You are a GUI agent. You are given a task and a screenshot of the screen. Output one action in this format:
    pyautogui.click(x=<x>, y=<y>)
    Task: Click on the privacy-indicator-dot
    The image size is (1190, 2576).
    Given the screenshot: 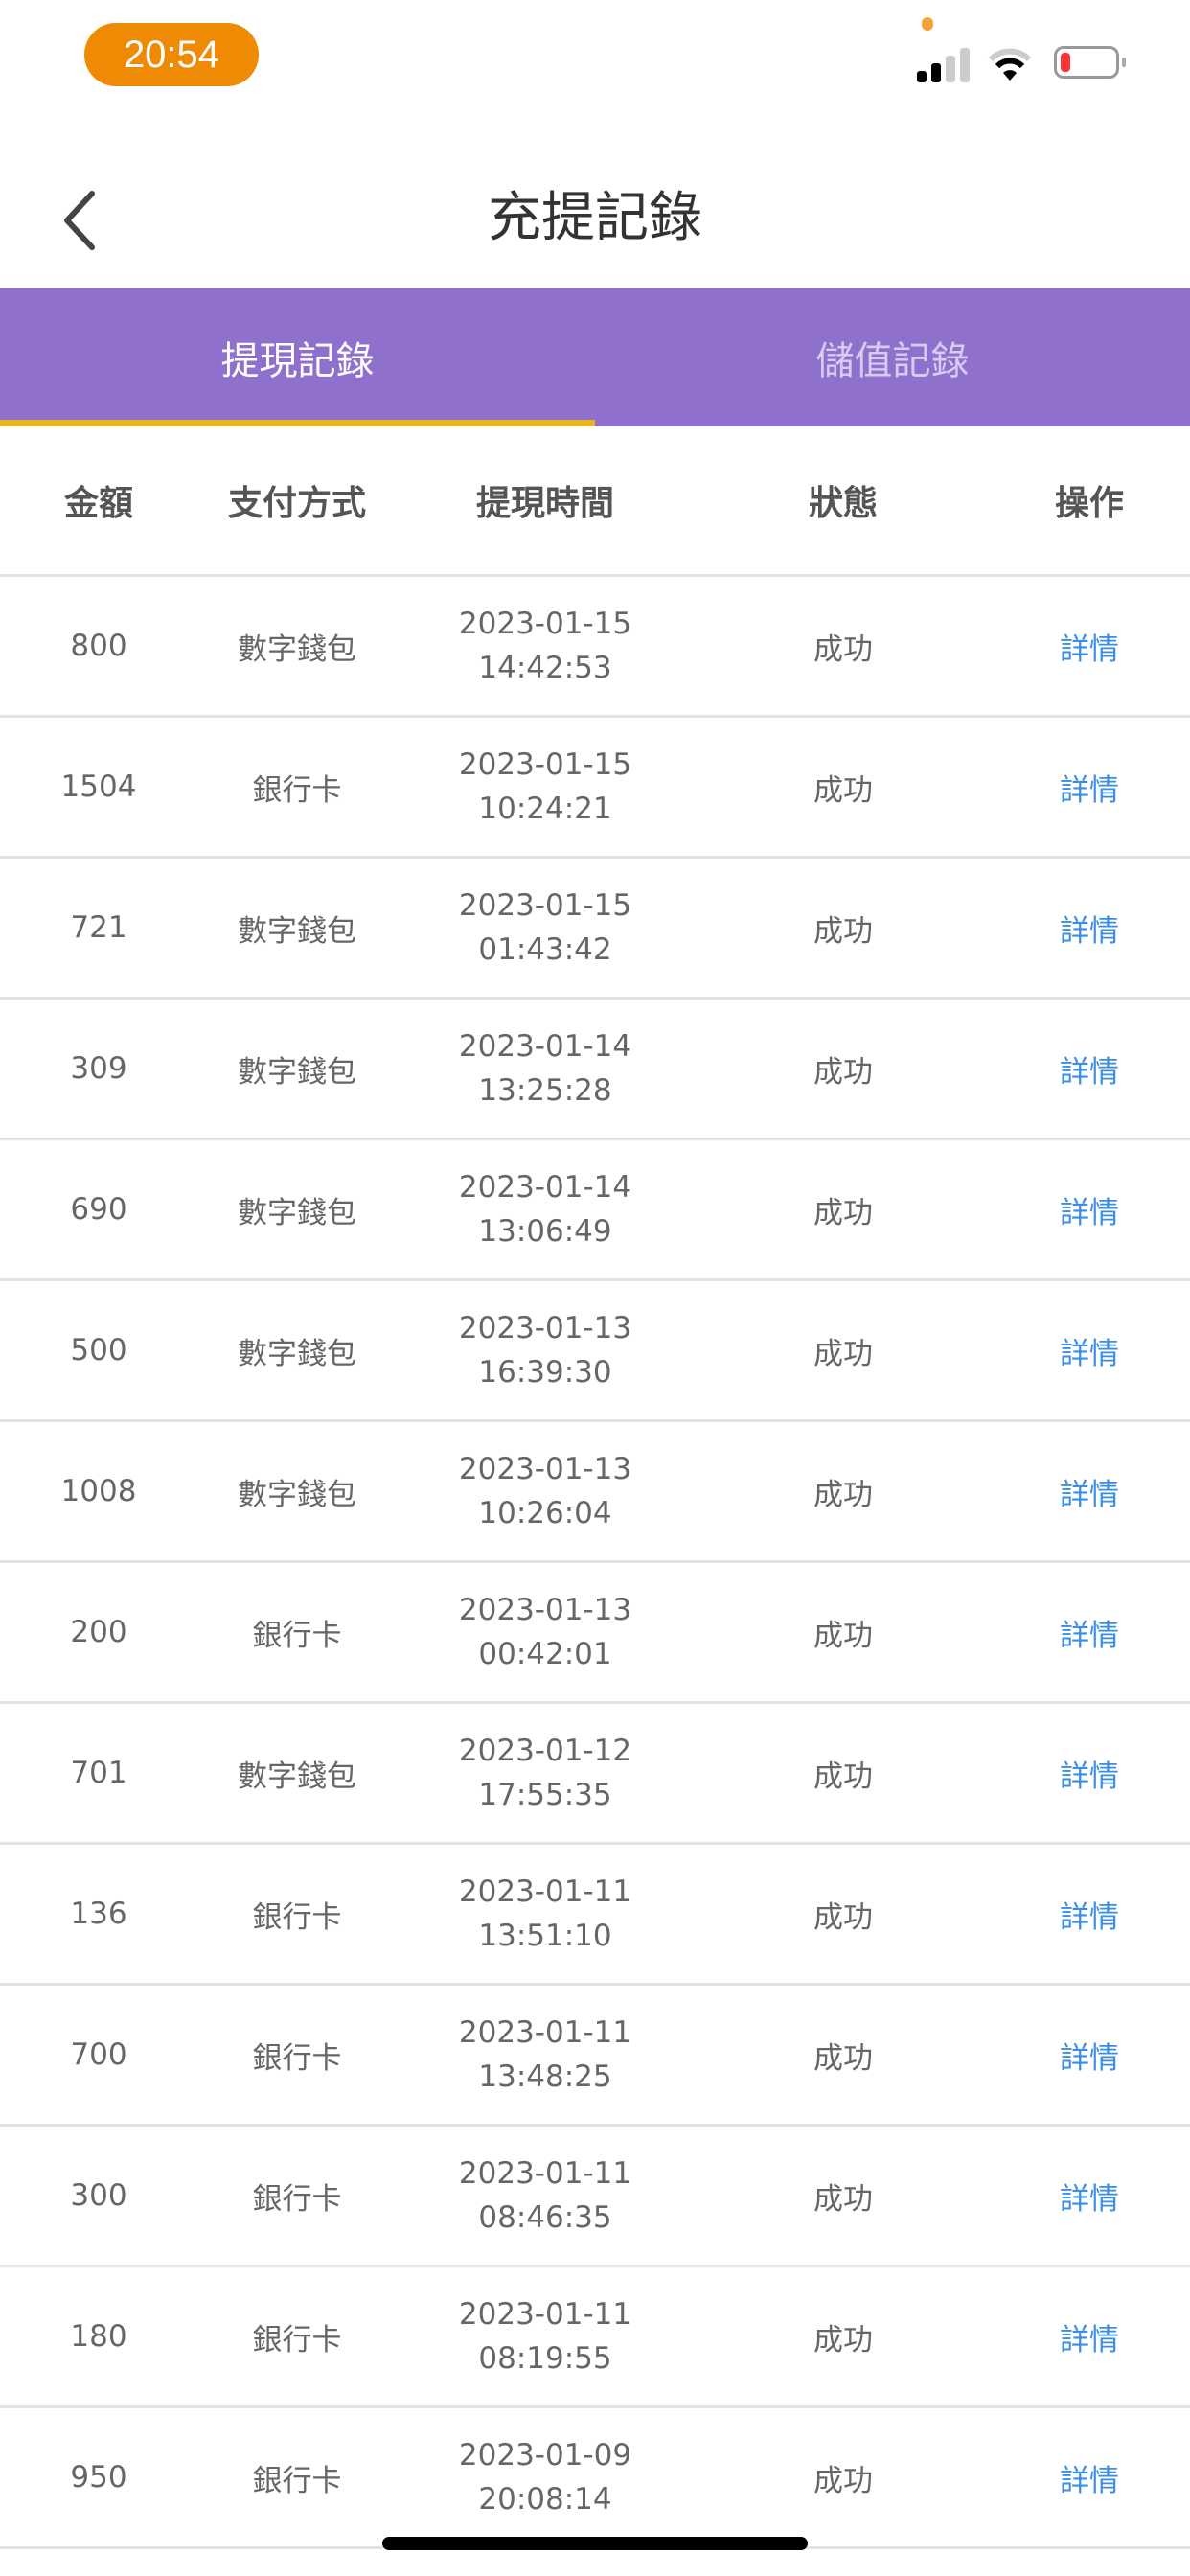 What is the action you would take?
    pyautogui.click(x=928, y=24)
    